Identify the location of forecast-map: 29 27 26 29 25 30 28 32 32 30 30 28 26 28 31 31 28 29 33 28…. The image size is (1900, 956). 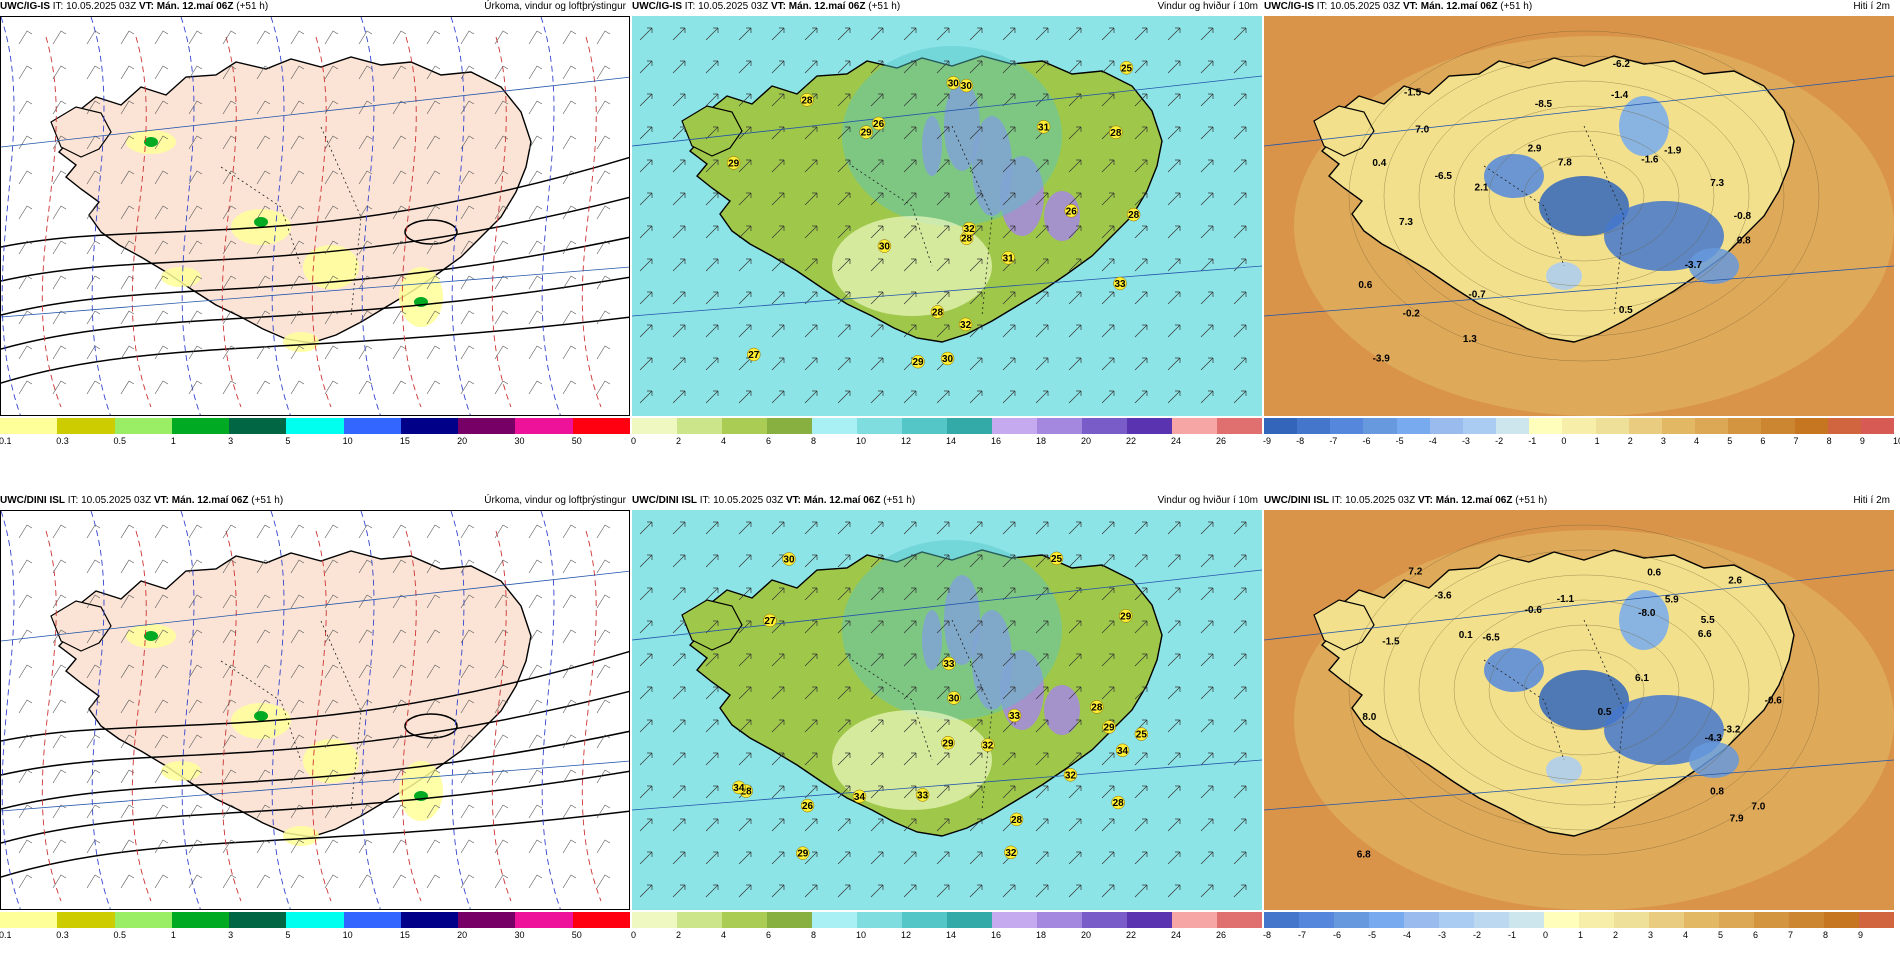
(947, 216).